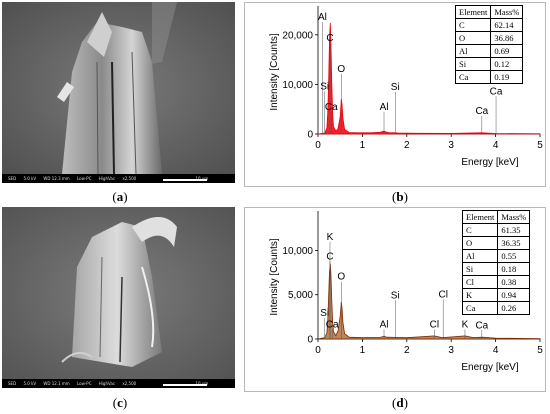  What do you see at coordinates (514, 256) in the screenshot?
I see `table-cell: 0.55` at bounding box center [514, 256].